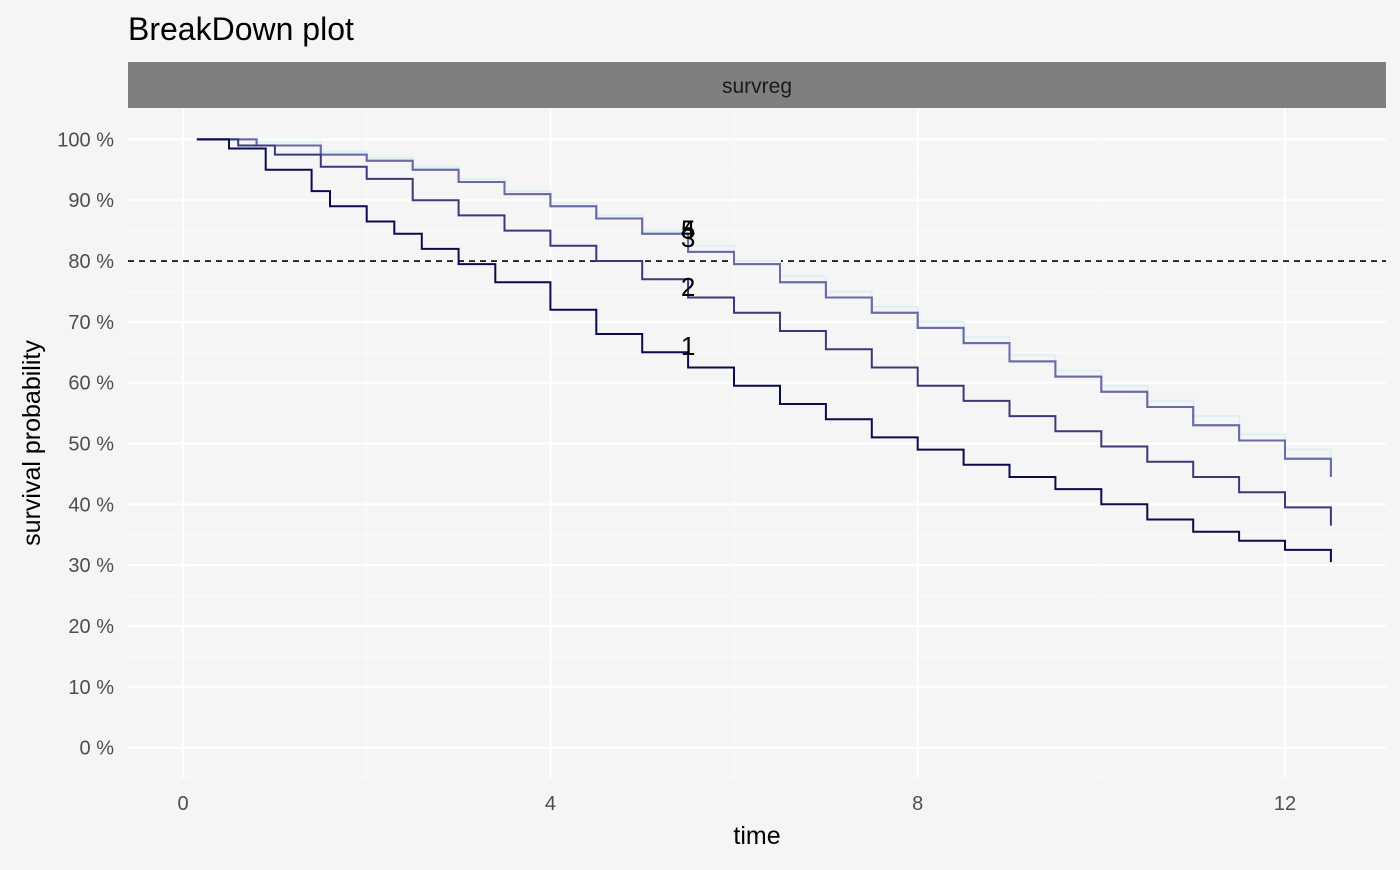  Describe the element at coordinates (91, 688) in the screenshot. I see `y-tick-label: 10 %` at that location.